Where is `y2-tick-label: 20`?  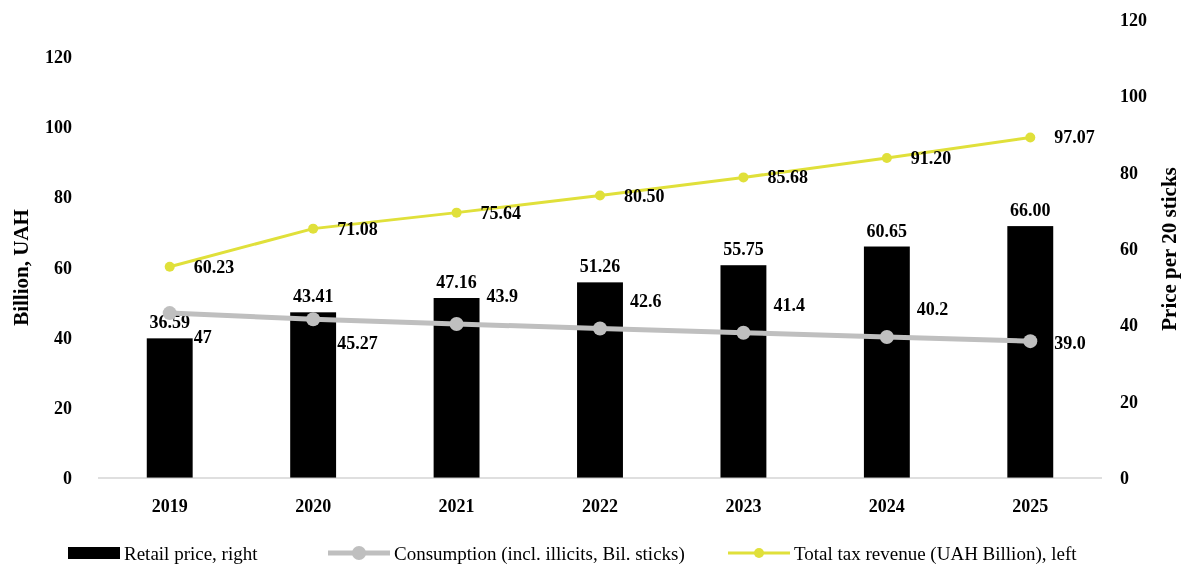
y2-tick-label: 20 is located at coordinates (1129, 401).